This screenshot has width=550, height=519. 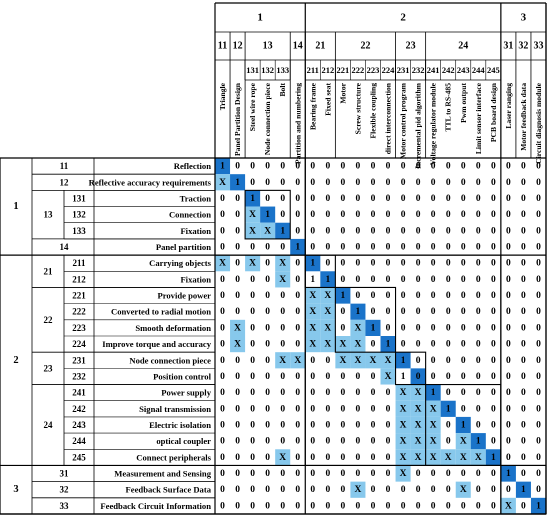 What do you see at coordinates (196, 198) in the screenshot?
I see `row-name: Traction` at bounding box center [196, 198].